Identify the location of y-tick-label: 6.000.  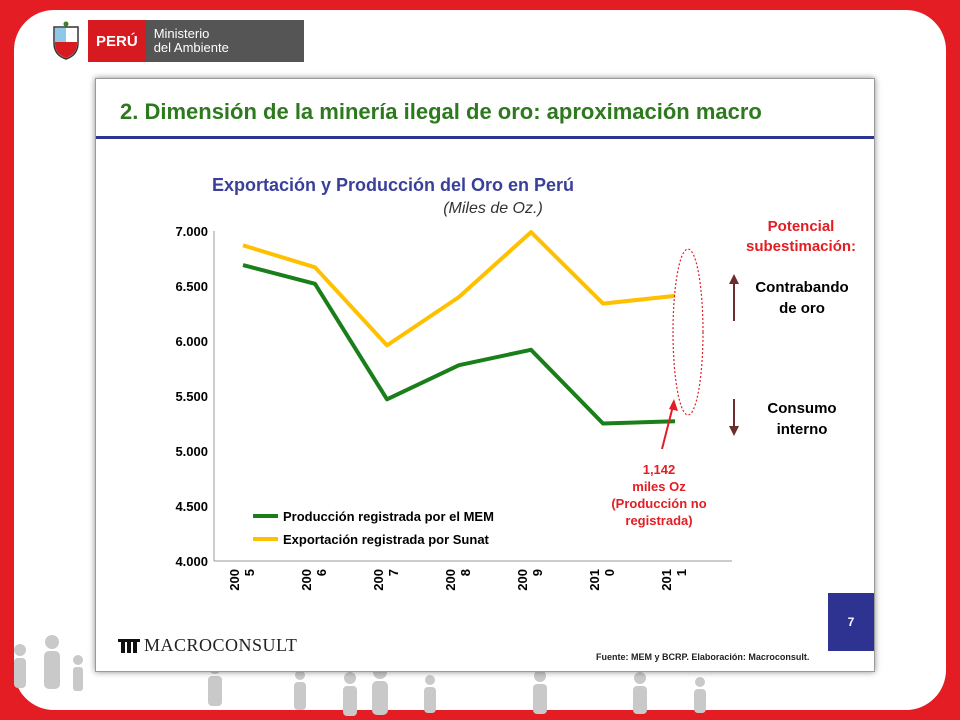
(191, 341).